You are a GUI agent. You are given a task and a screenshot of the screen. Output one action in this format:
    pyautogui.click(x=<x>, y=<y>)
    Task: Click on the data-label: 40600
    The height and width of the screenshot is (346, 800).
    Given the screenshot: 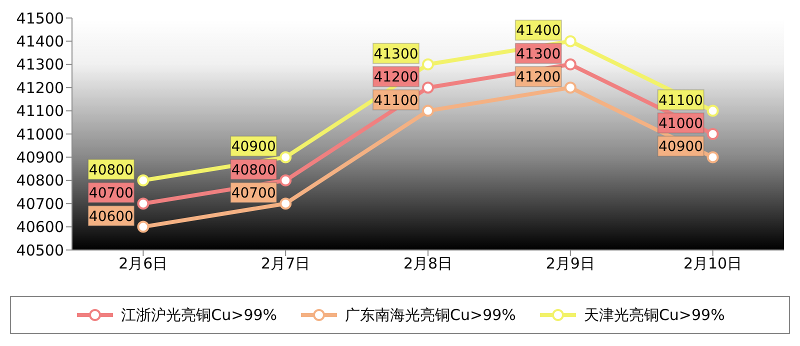 What is the action you would take?
    pyautogui.click(x=111, y=216)
    